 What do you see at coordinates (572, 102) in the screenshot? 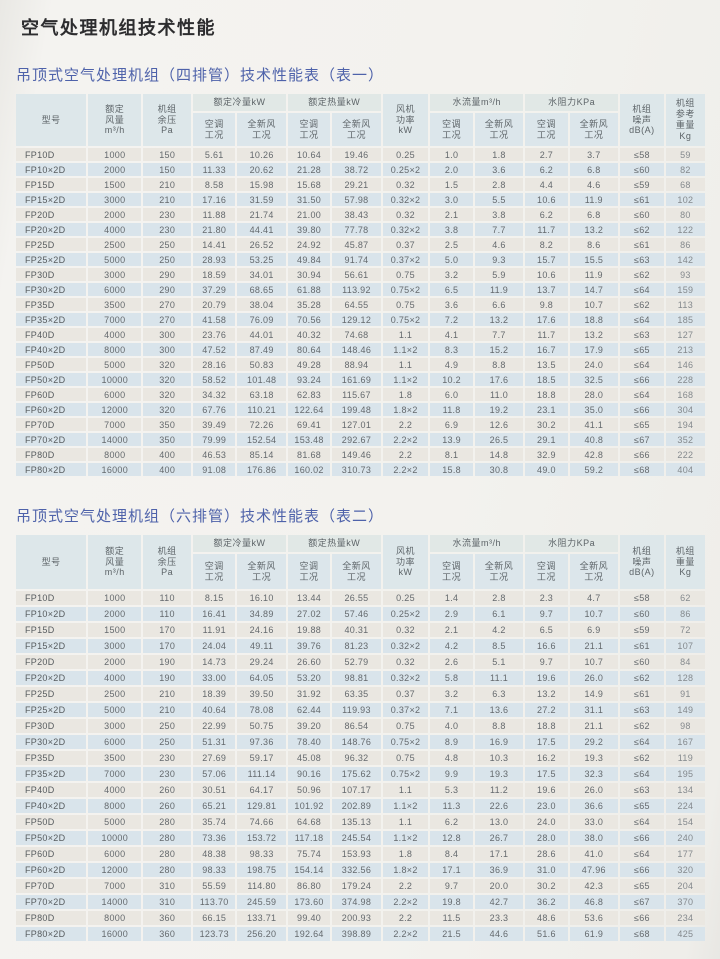
I see `col-group-water-resistance: 水阻力KPa` at bounding box center [572, 102].